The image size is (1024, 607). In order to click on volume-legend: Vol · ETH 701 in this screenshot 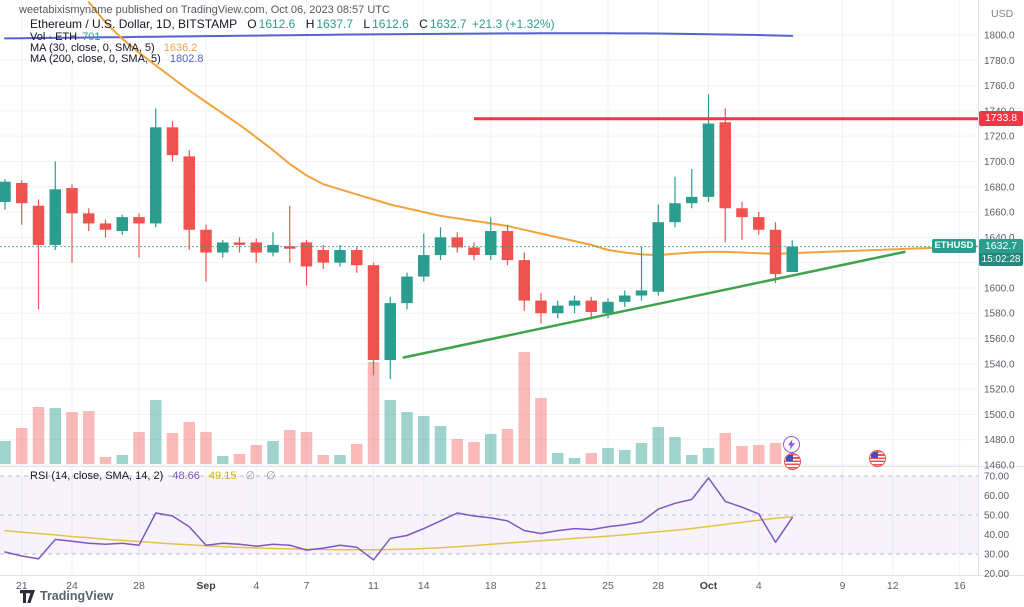, I will do `click(65, 37)`.